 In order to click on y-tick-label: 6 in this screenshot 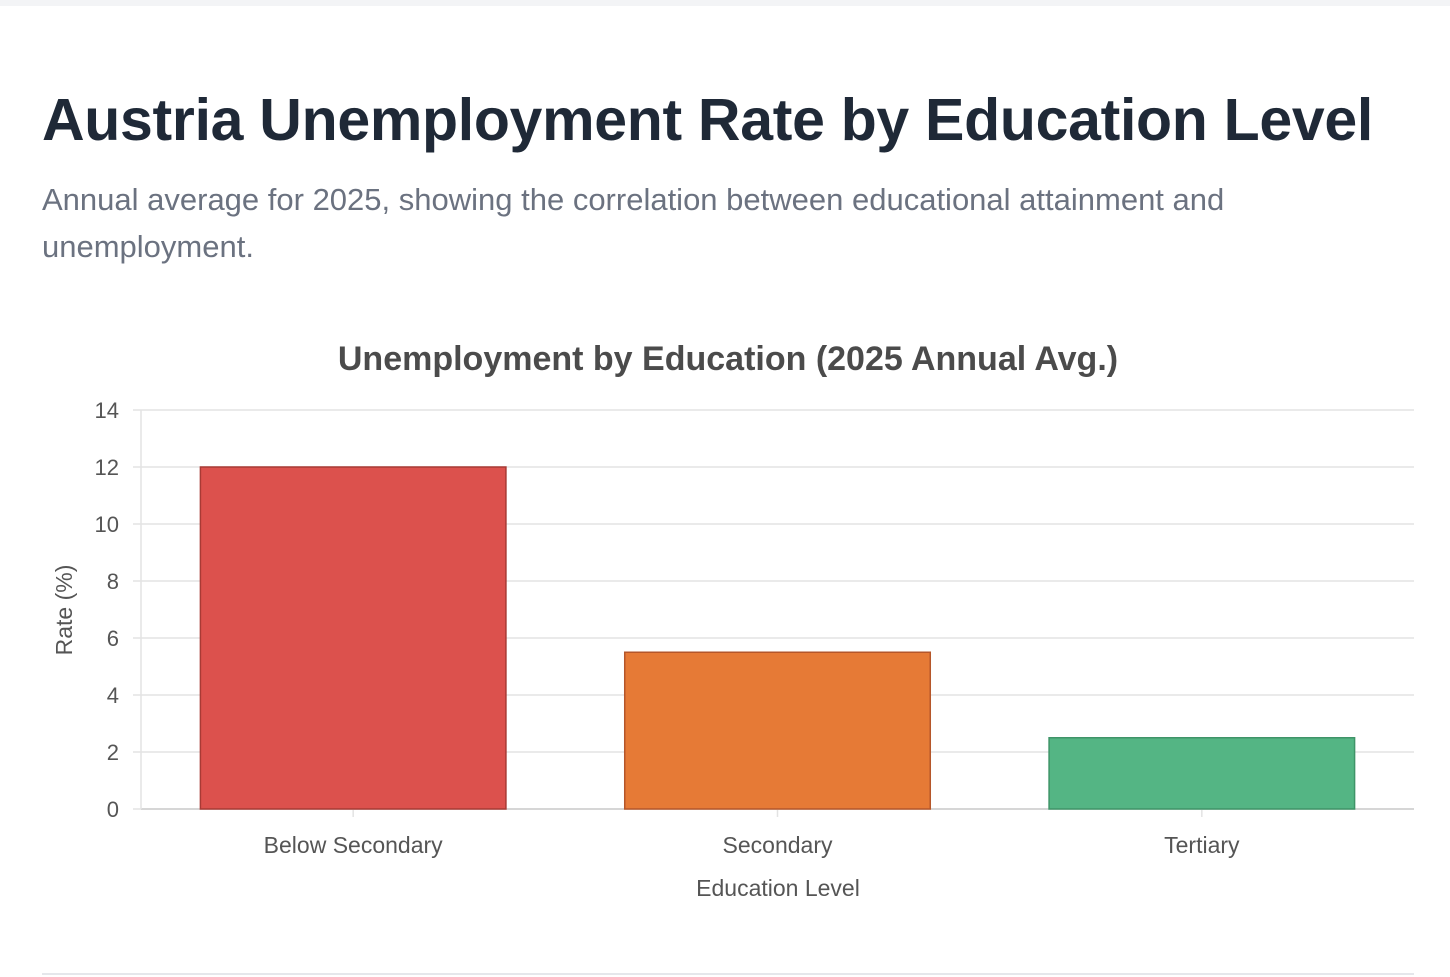, I will do `click(113, 638)`.